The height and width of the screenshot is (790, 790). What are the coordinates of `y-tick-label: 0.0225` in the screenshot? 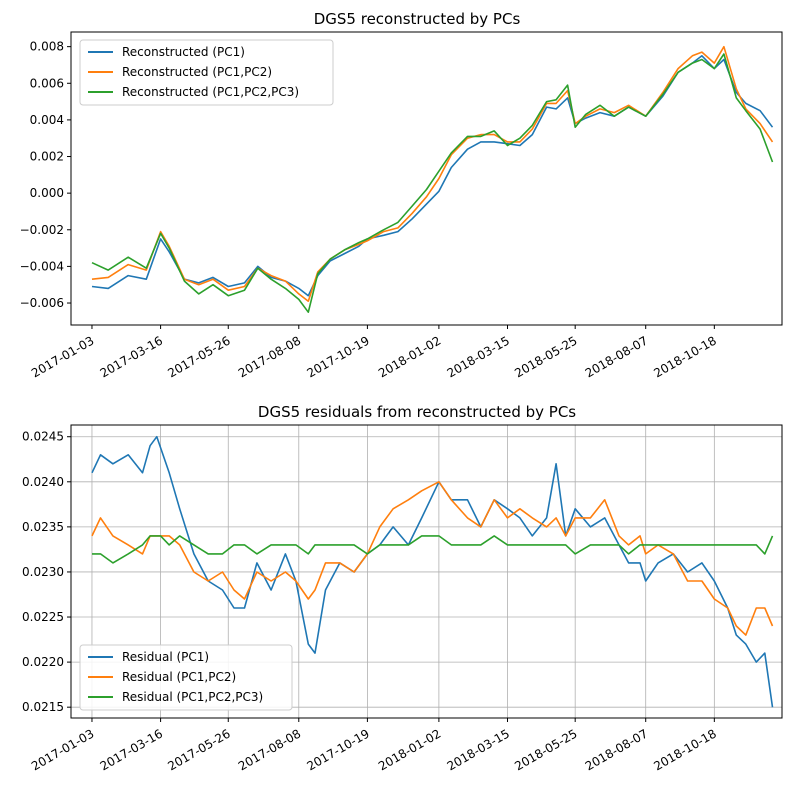 It's located at (43, 617).